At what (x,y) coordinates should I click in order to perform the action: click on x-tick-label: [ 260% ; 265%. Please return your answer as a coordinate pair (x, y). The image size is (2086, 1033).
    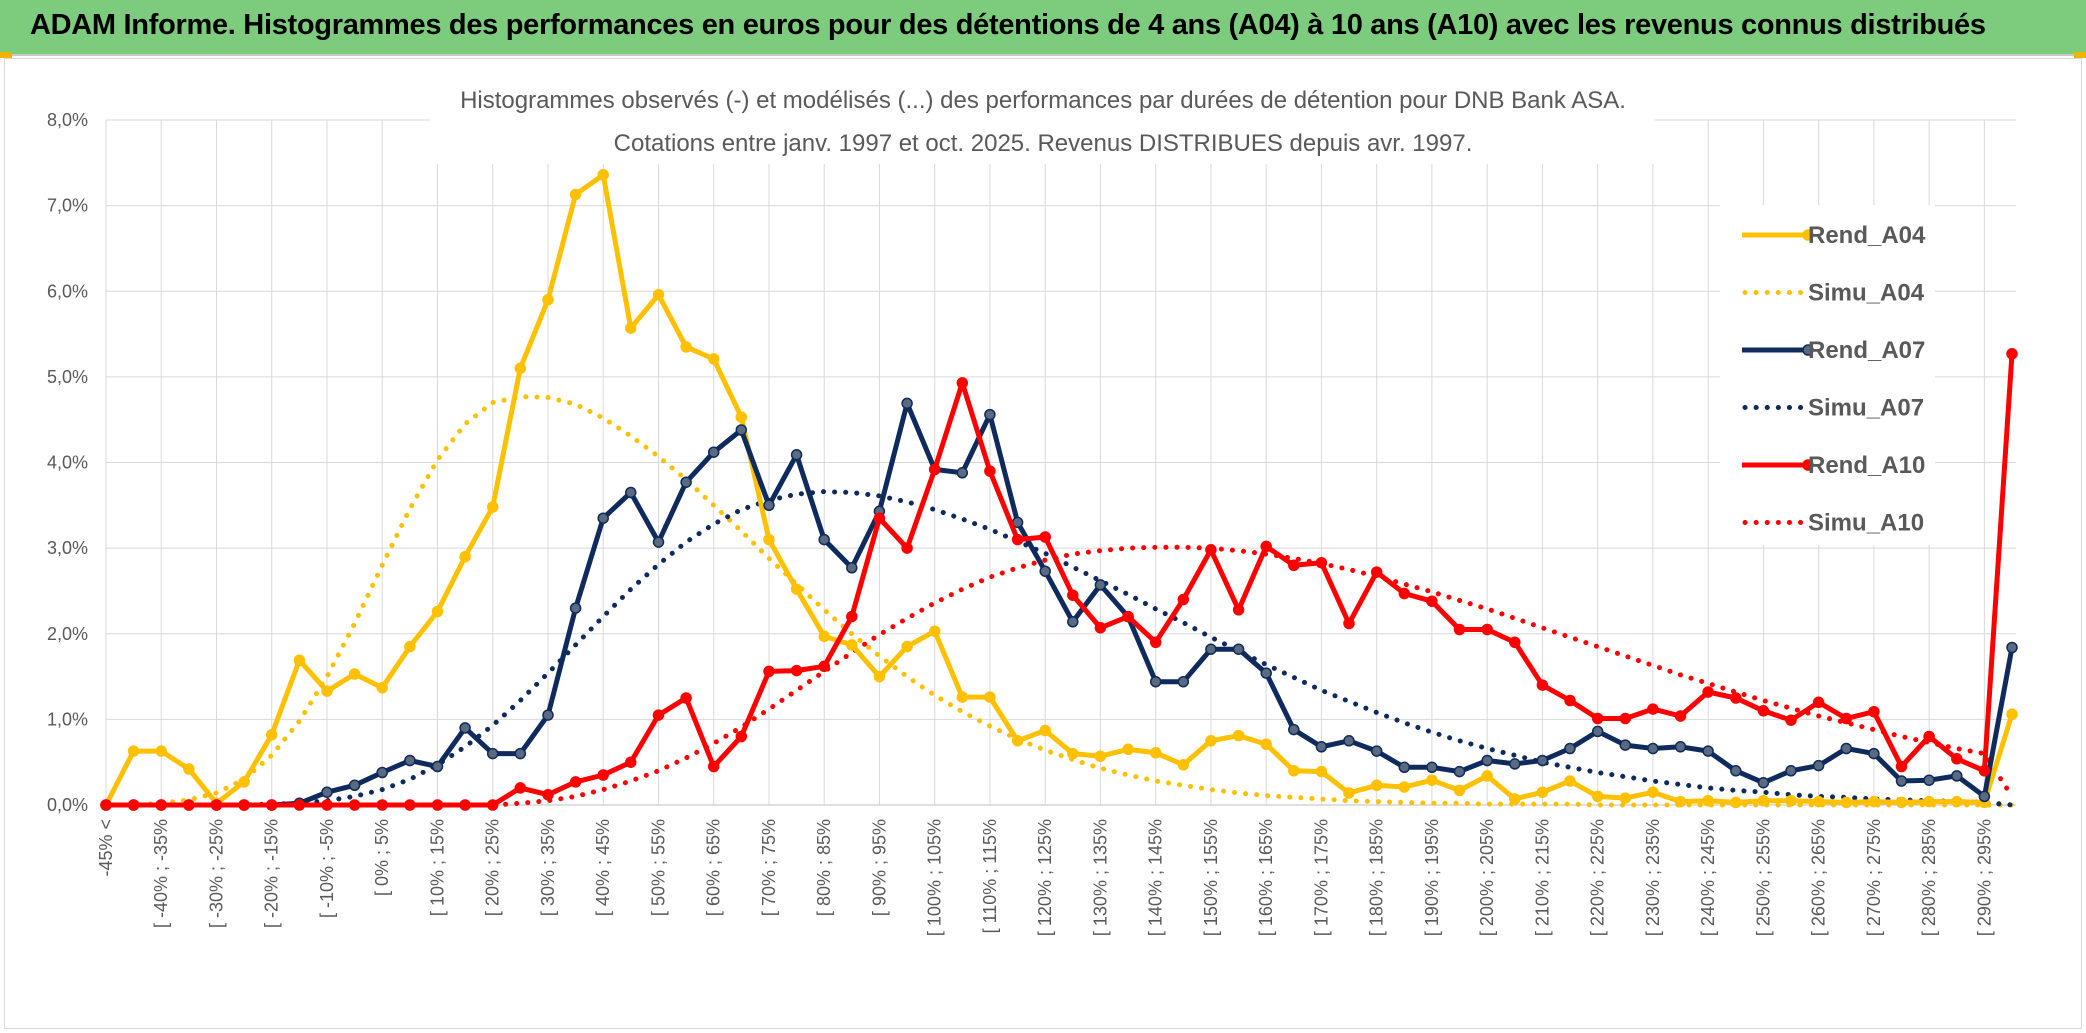
    Looking at the image, I should click on (1819, 877).